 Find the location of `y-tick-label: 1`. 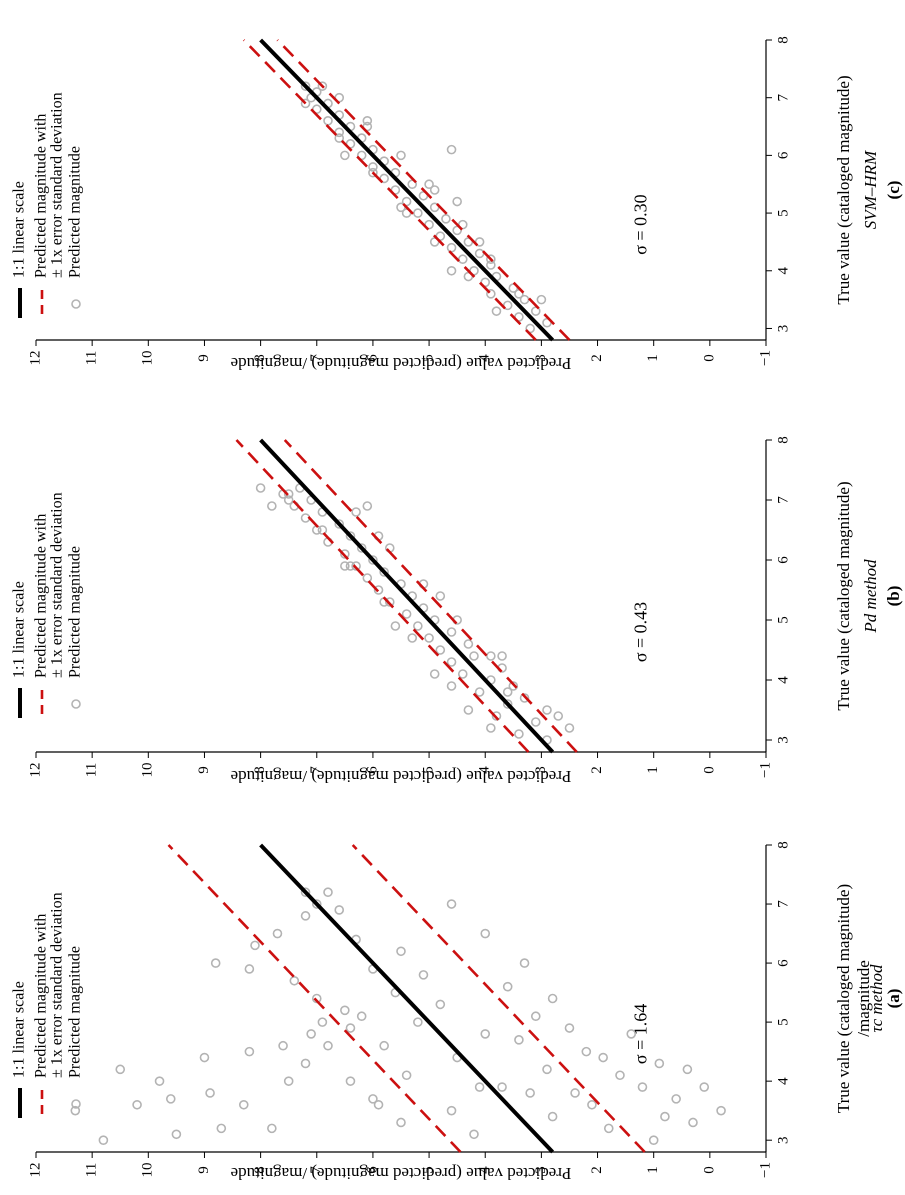

y-tick-label: 1 is located at coordinates (653, 1170).